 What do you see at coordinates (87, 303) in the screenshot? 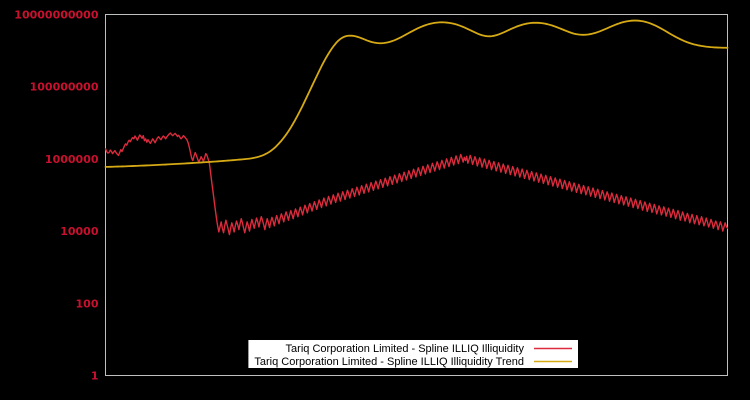
I see `y-axis-tick-label: 100` at bounding box center [87, 303].